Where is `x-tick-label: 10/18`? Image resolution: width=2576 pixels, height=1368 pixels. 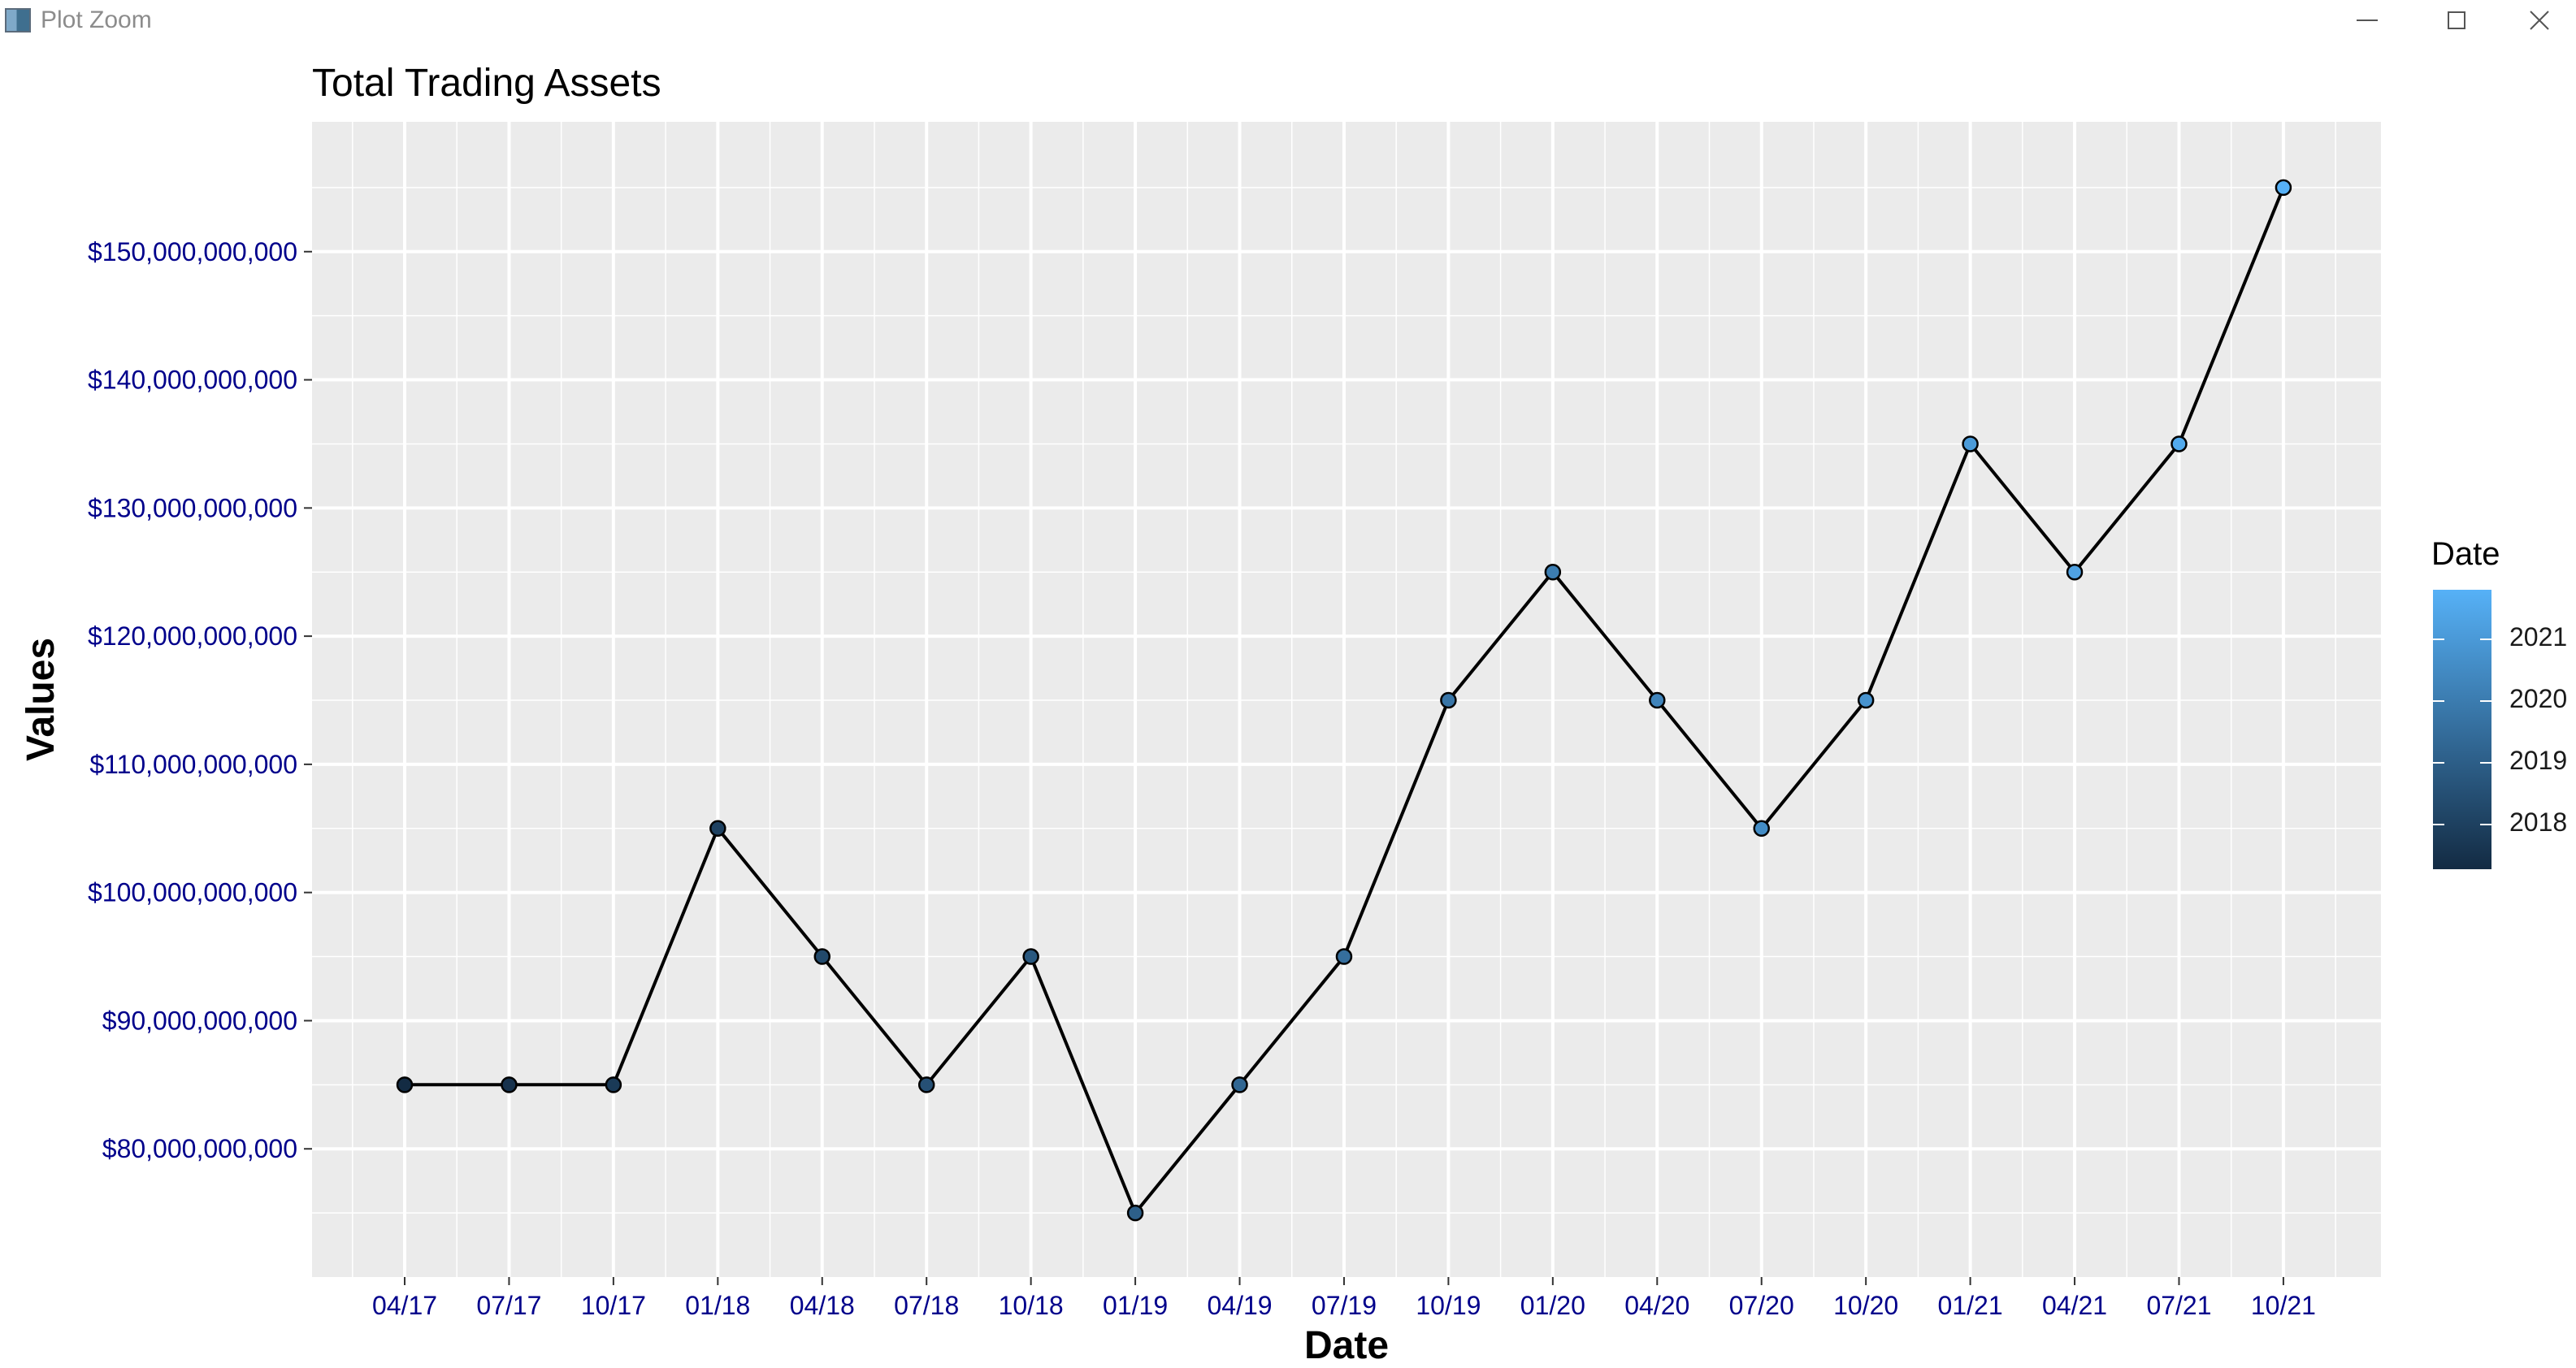 x-tick-label: 10/18 is located at coordinates (1031, 1305).